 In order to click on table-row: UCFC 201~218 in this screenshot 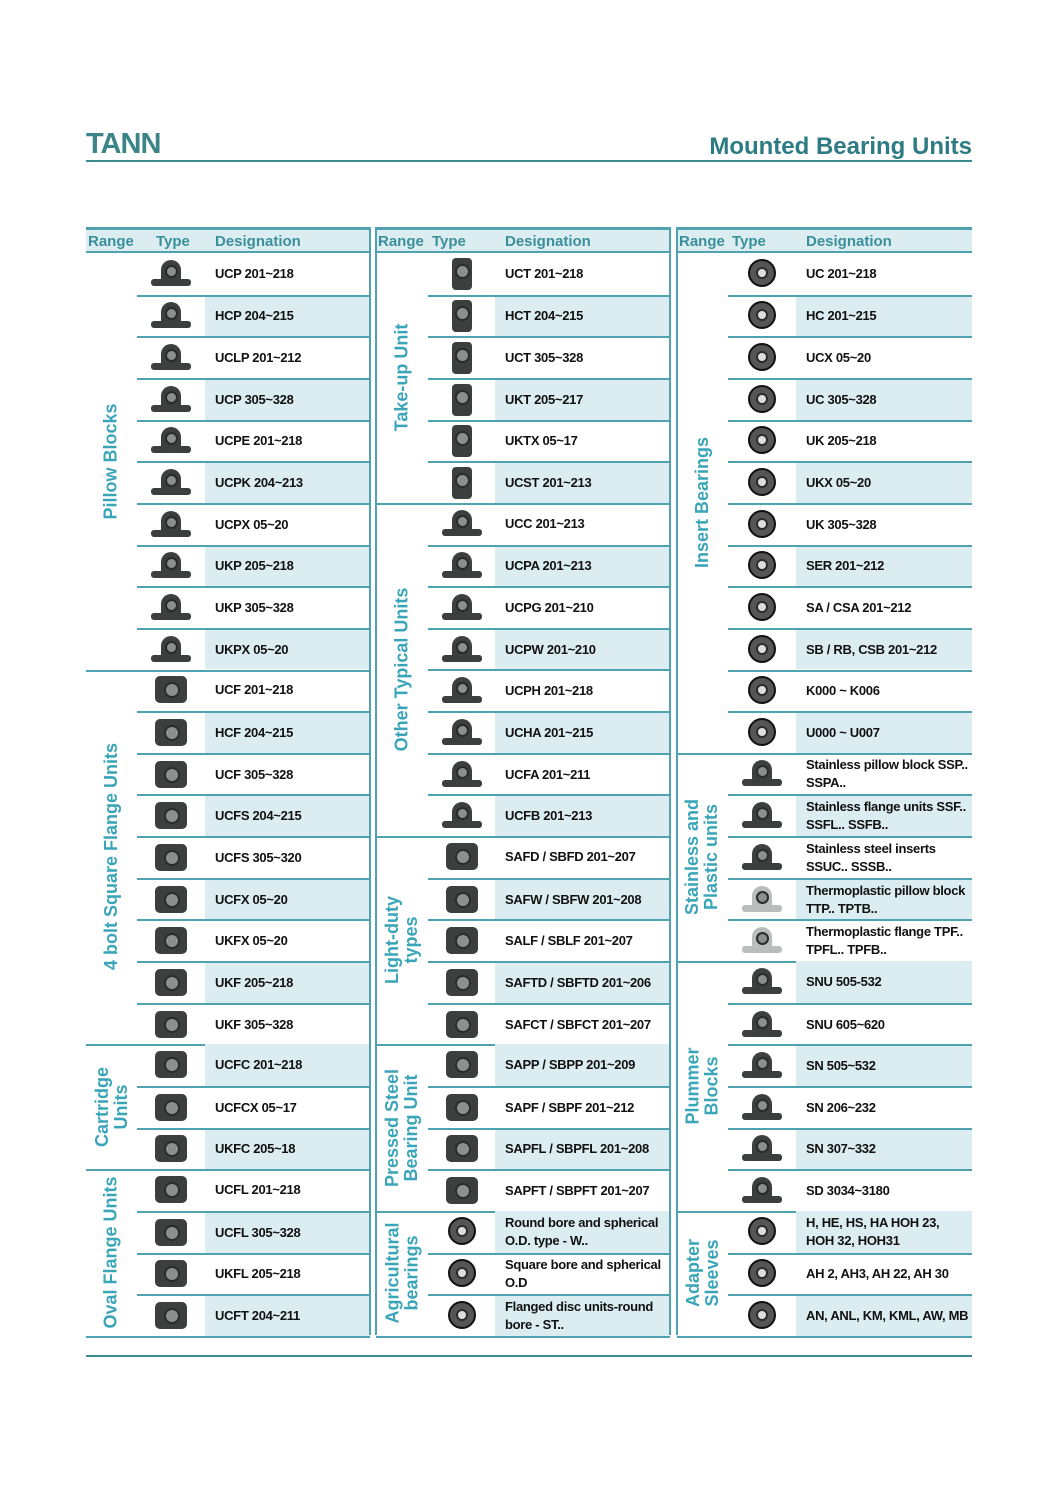, I will do `click(253, 1065)`.